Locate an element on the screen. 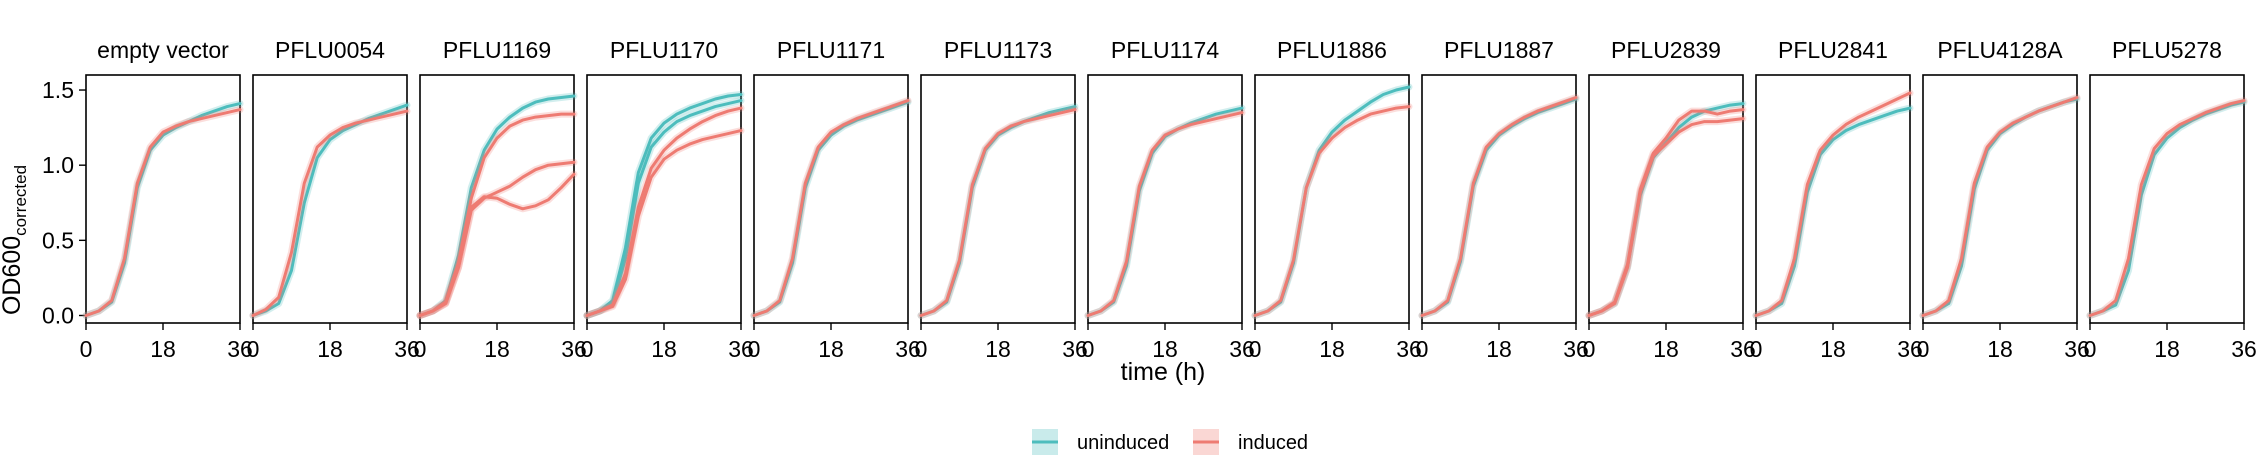  panel-title: PFLU5278 is located at coordinates (2167, 50).